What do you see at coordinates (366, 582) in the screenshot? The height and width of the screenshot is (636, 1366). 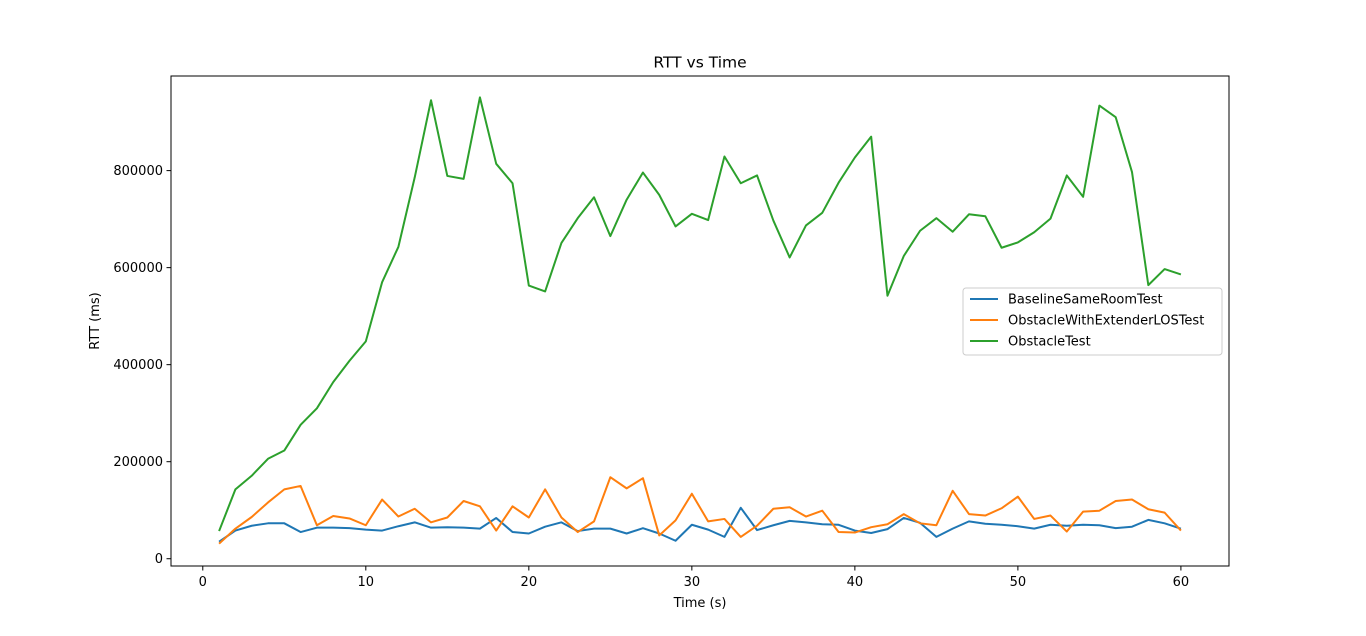 I see `x-tick-label: 10` at bounding box center [366, 582].